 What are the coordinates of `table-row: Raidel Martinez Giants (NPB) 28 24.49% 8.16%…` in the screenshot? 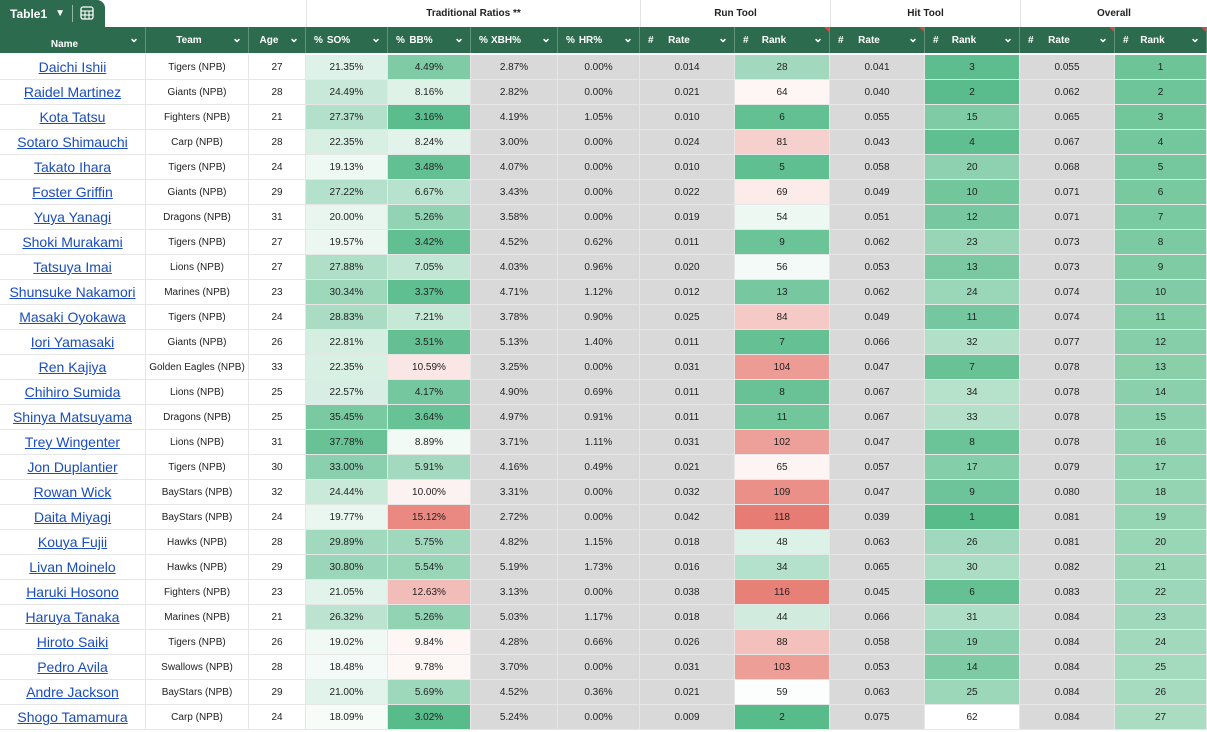 It's located at (603, 92).